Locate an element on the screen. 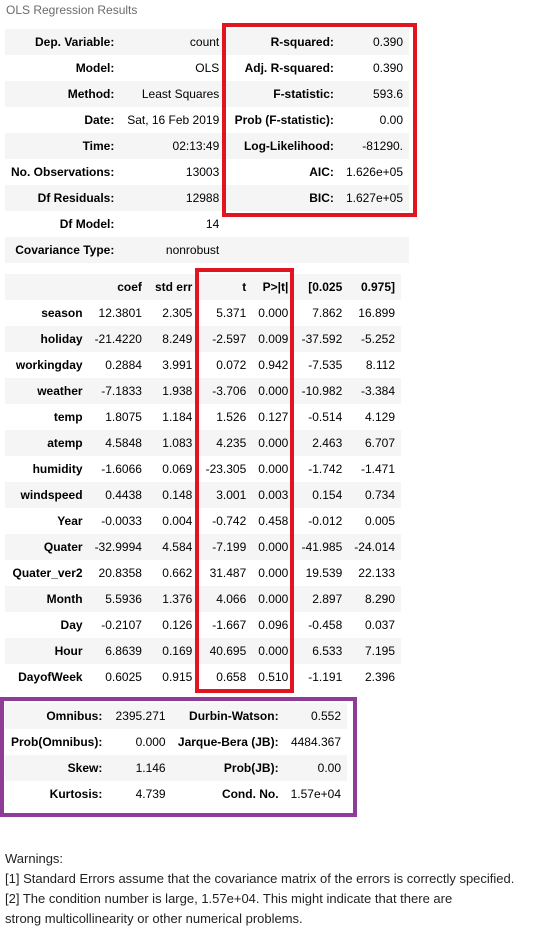  coef-row: temp 1.8075 1.184 1.526 0.127 -0.514 4.129 is located at coordinates (203, 417).